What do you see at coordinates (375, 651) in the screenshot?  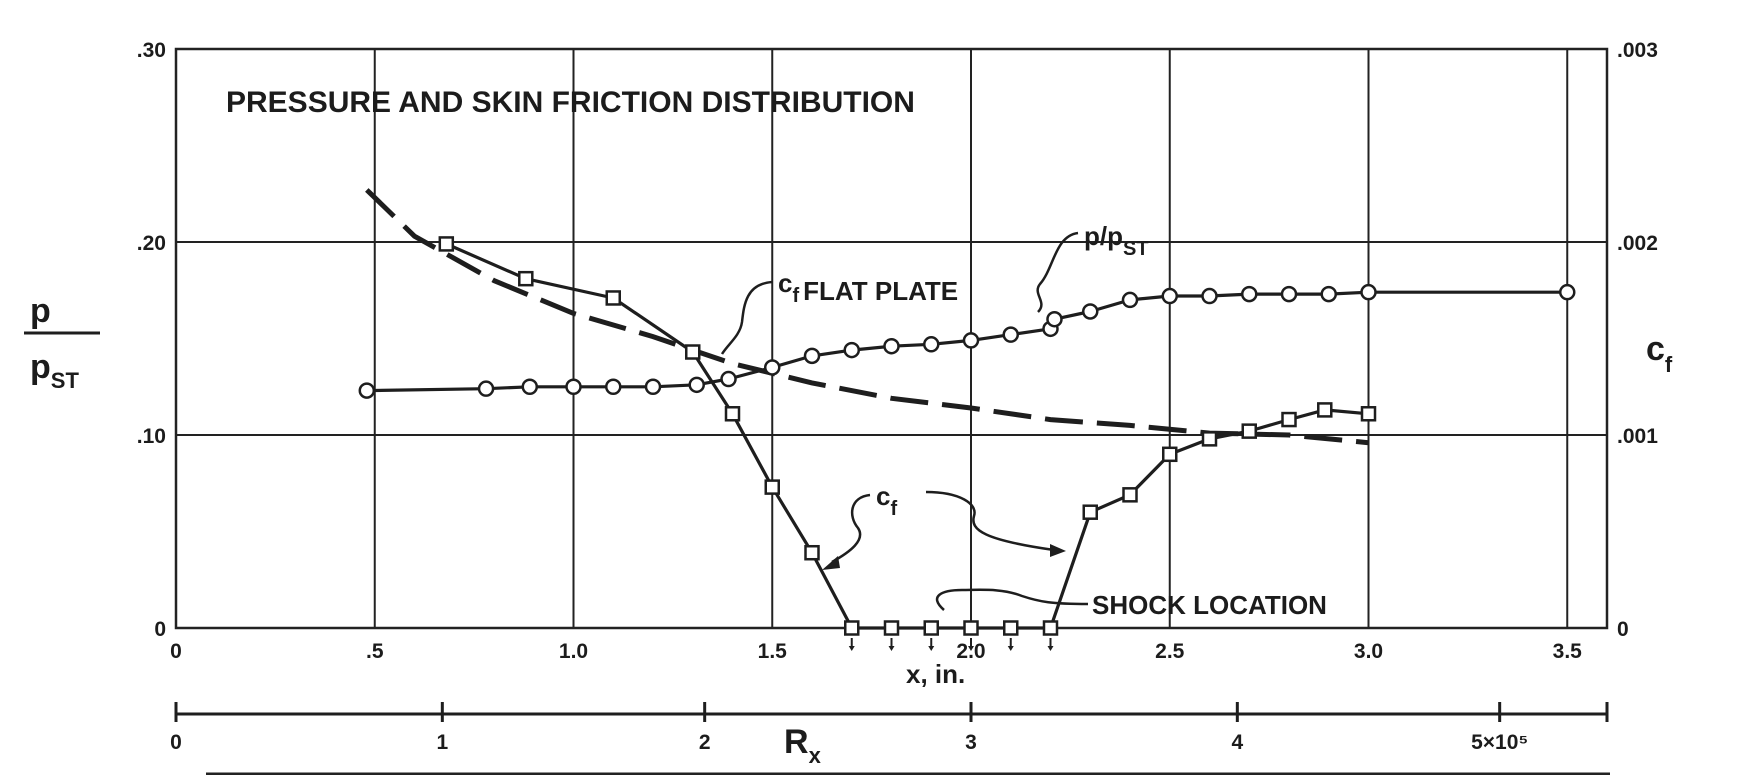 I see `x-tick-label: .5` at bounding box center [375, 651].